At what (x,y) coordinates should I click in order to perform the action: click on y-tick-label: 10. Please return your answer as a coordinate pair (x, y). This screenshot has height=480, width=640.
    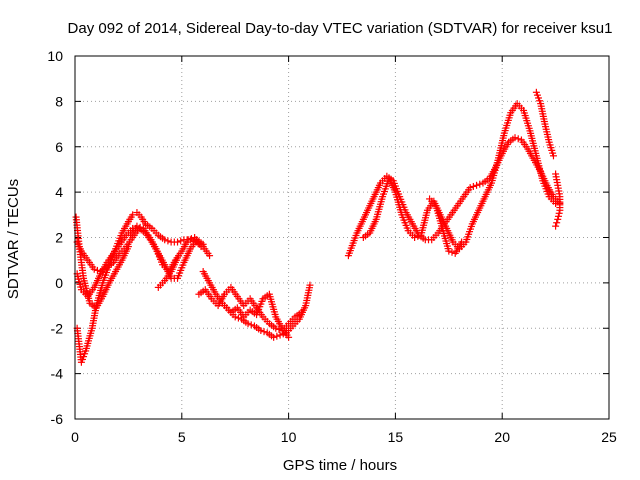
    Looking at the image, I should click on (55, 56).